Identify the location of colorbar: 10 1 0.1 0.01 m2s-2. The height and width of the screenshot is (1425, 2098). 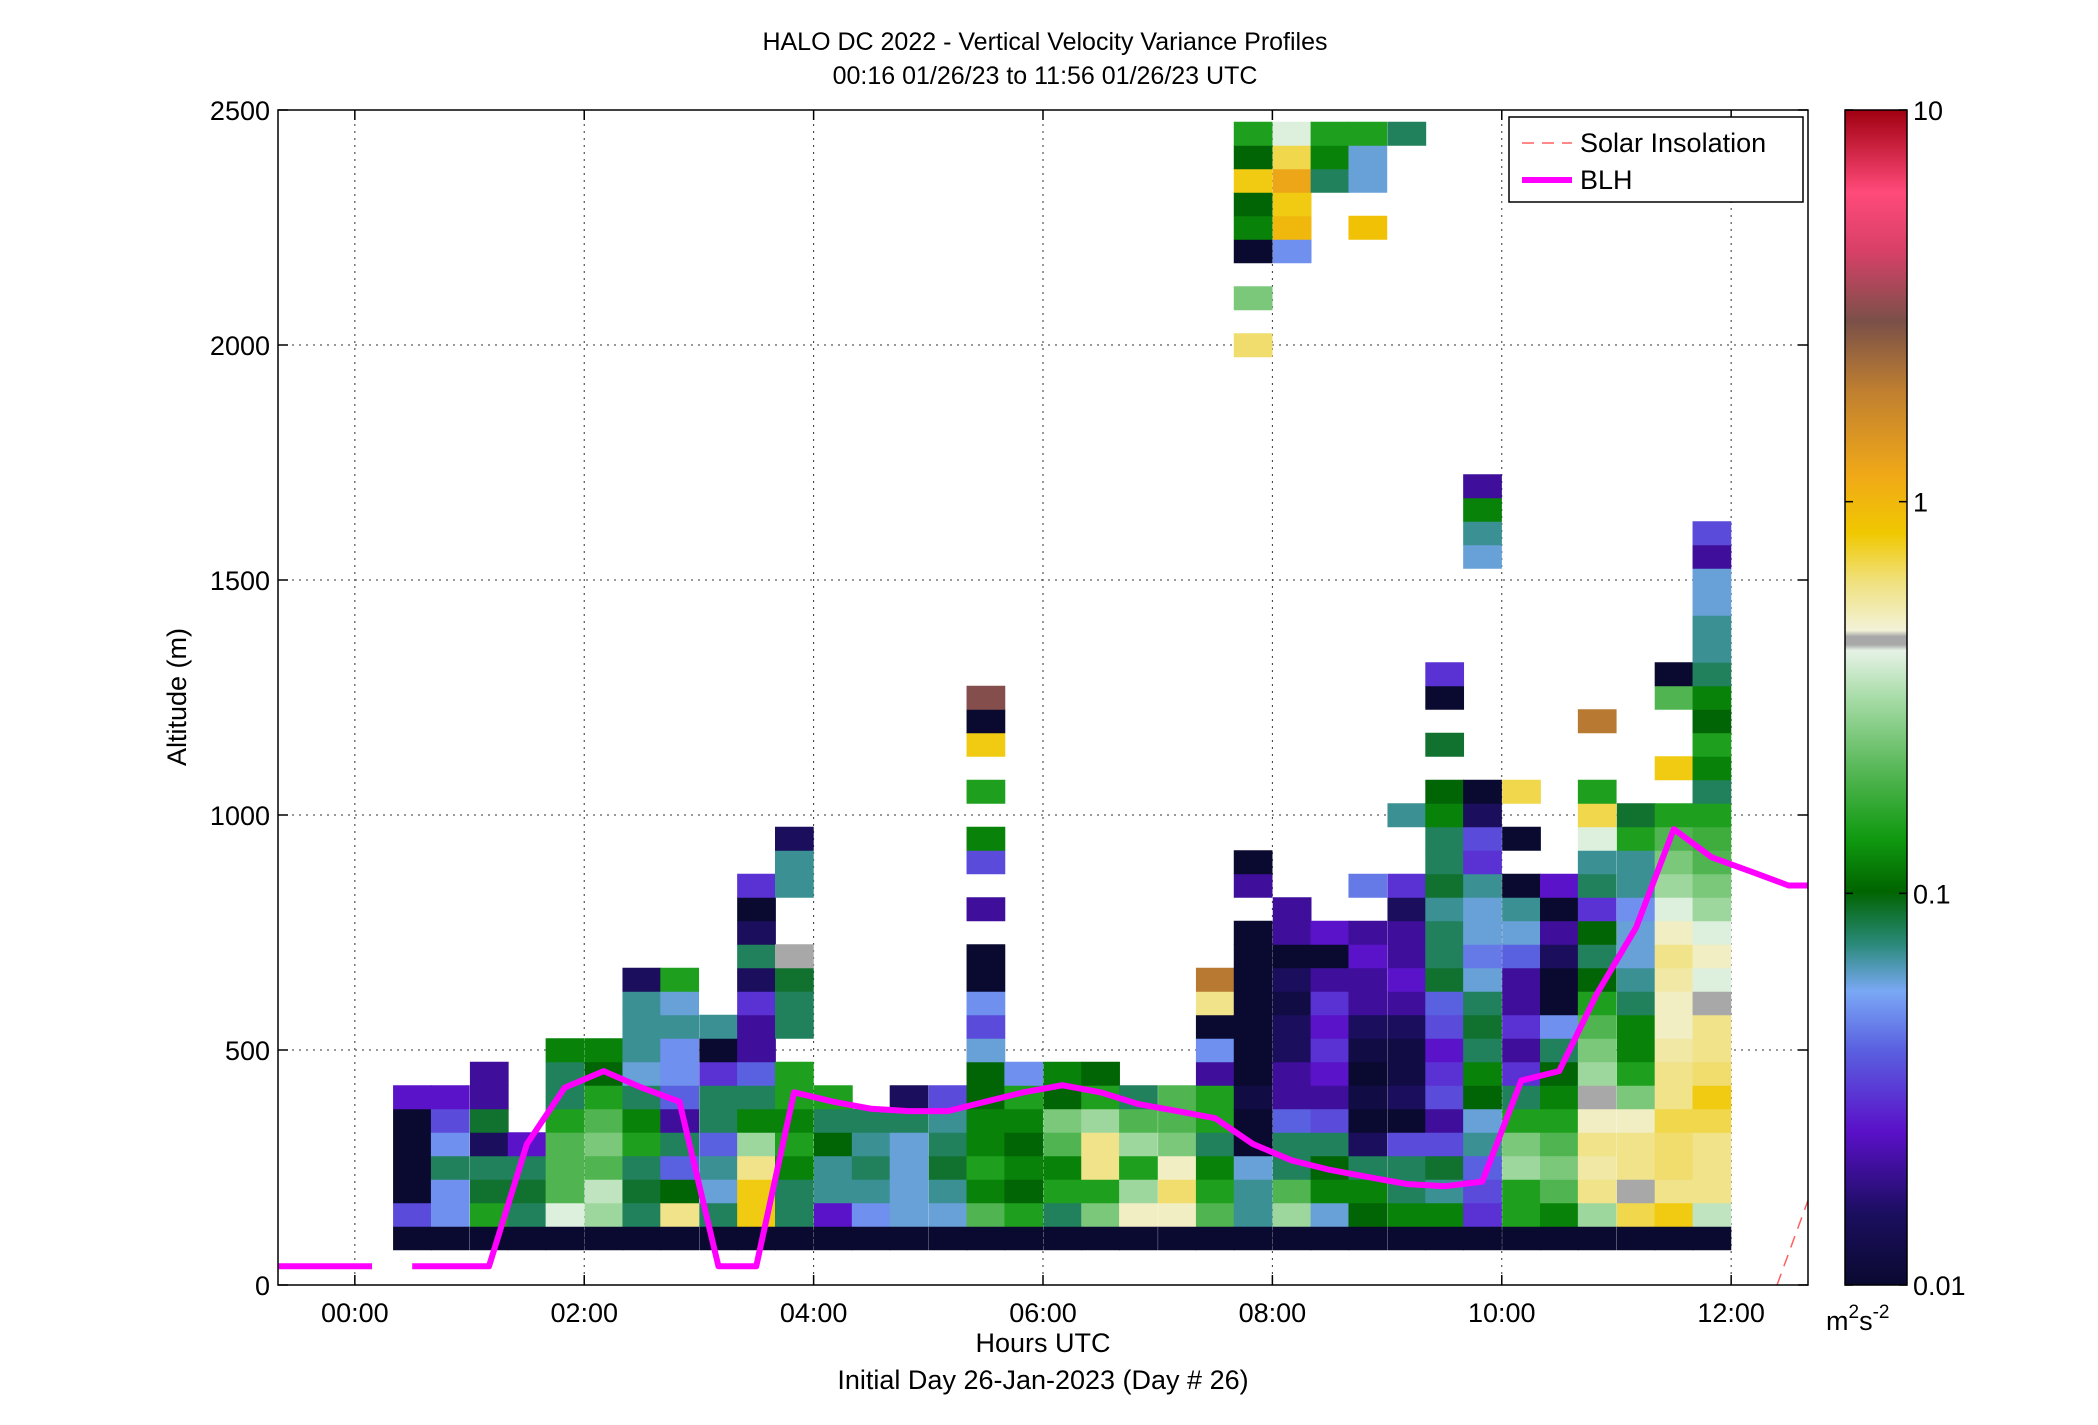
(1896, 716).